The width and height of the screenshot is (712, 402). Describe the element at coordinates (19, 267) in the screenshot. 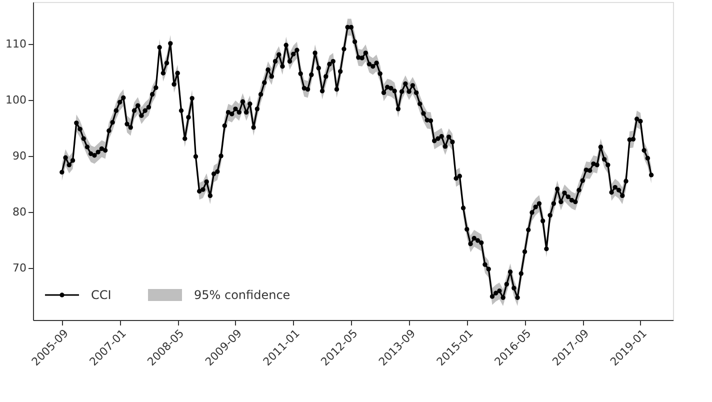

I see `y-tick-label: 70` at that location.